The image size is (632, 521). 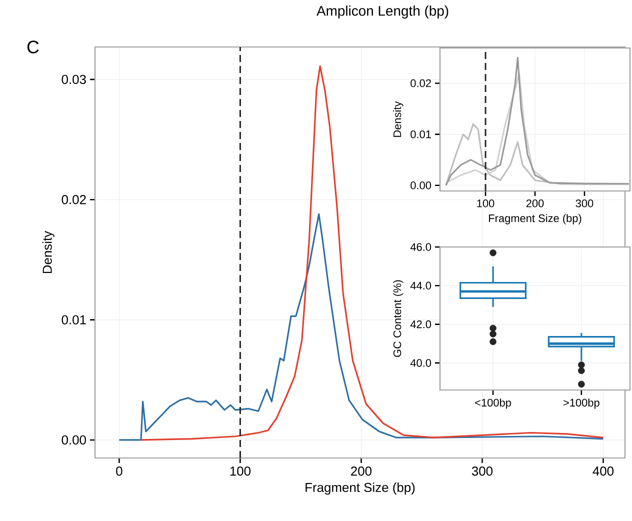 I want to click on y-tick-label: 0.03, so click(x=74, y=79).